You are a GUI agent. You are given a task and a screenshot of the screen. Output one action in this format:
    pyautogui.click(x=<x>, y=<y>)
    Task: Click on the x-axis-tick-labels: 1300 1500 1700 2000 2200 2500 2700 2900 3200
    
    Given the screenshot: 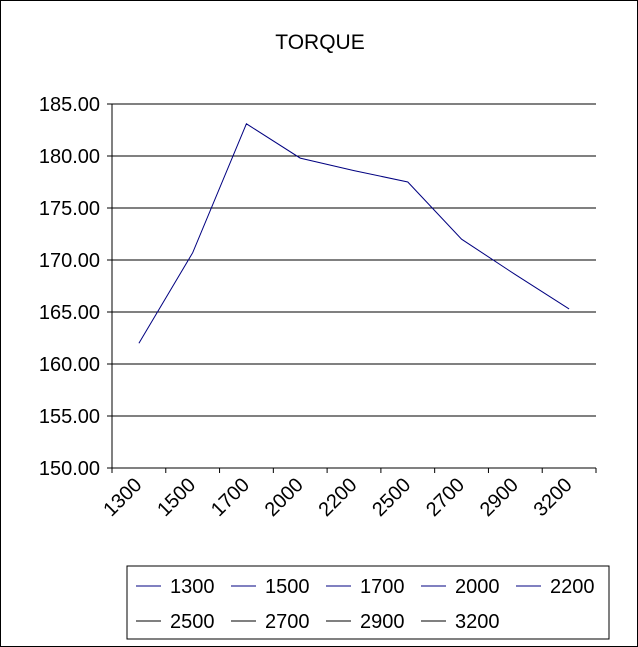 What is the action you would take?
    pyautogui.click(x=337, y=497)
    